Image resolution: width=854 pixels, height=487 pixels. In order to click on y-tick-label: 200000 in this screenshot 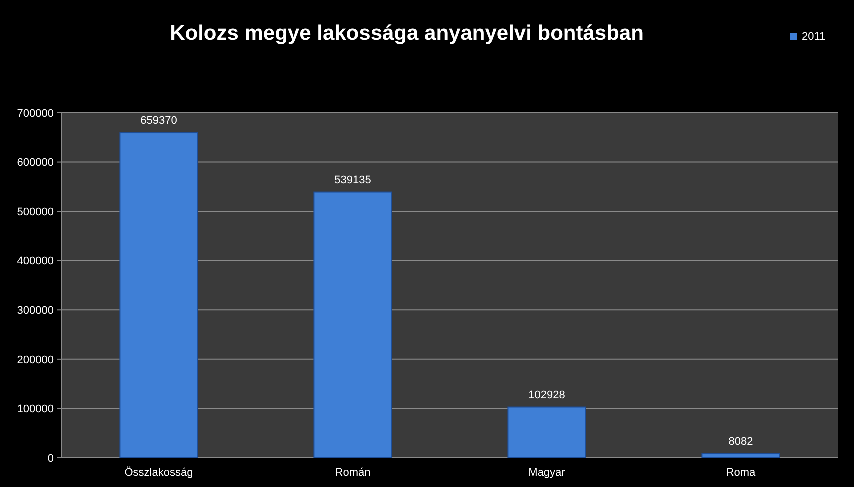, I will do `click(35, 360)`.